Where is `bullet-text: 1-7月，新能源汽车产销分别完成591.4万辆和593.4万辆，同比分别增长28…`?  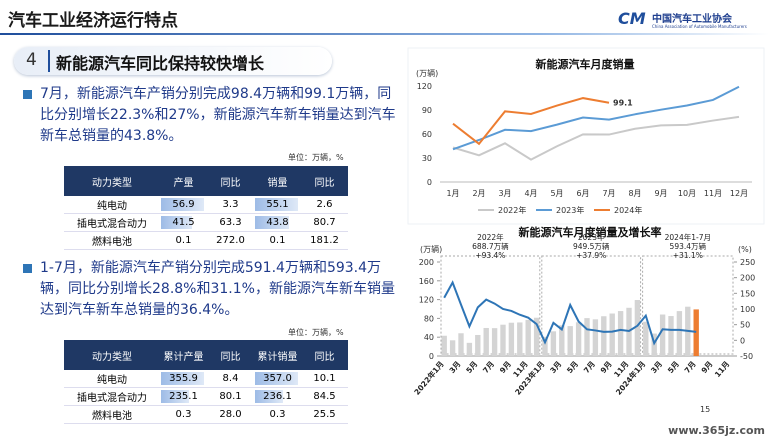
bullet-text: 1-7月，新能源汽车产销分别完成591.4万辆和593.4万辆，同比分别增长28… is located at coordinates (217, 289).